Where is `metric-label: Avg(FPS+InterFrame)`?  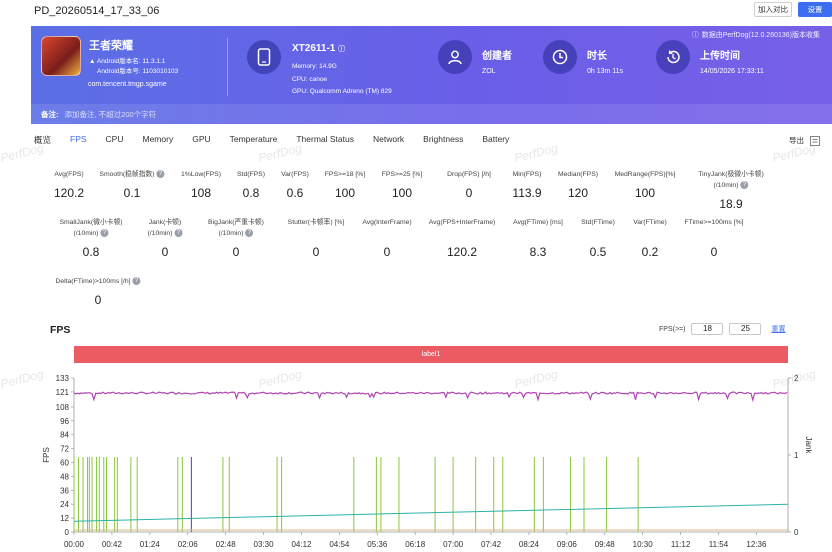
metric-label: Avg(FPS+InterFrame) is located at coordinates (462, 222).